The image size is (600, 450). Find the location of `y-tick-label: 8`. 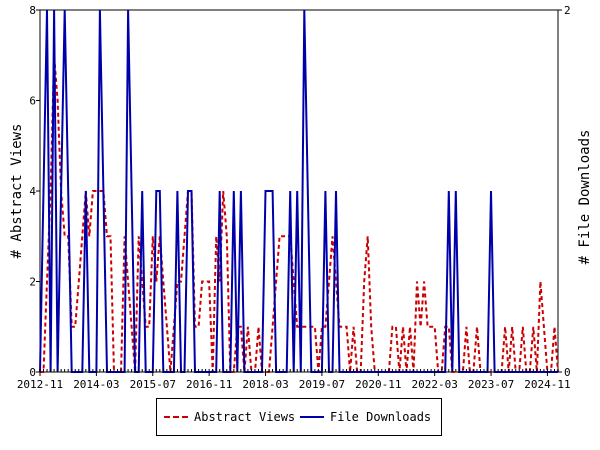

y-tick-label: 8 is located at coordinates (32, 10).